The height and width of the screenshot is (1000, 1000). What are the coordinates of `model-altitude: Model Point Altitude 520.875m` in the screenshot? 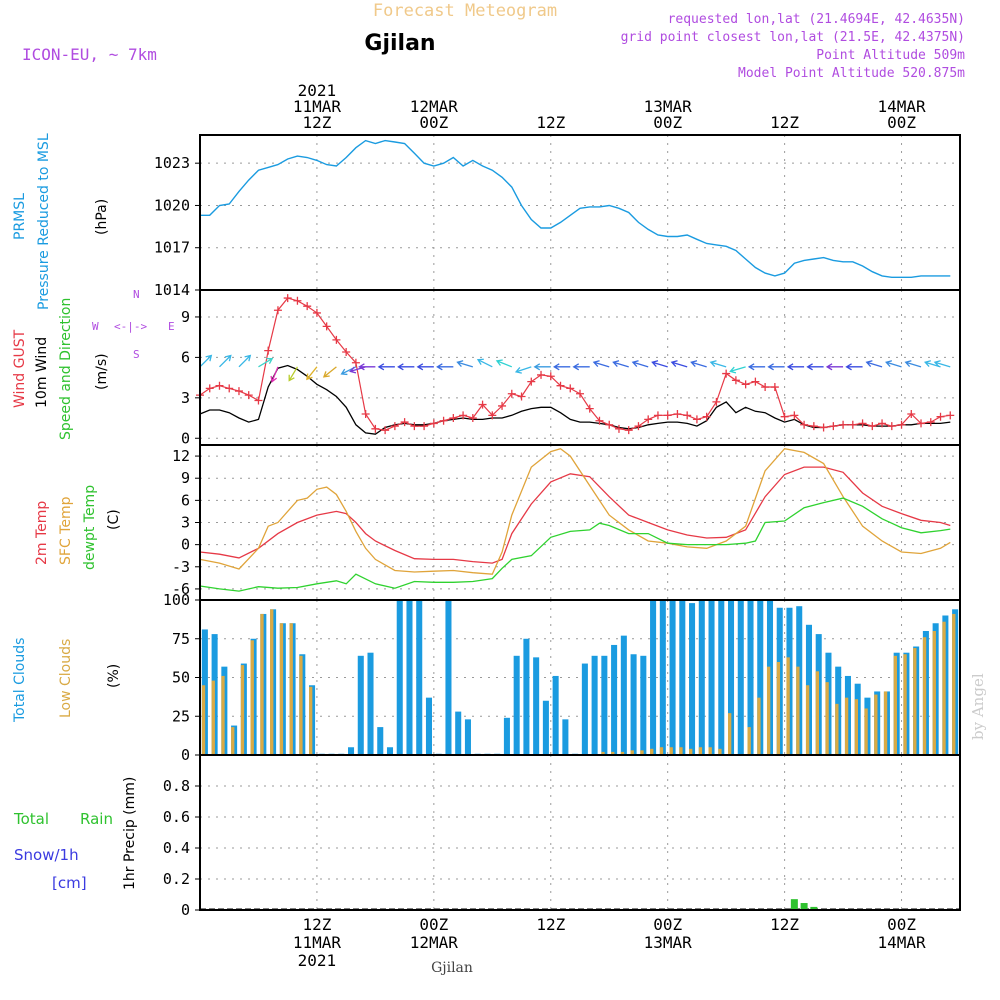 It's located at (851, 73).